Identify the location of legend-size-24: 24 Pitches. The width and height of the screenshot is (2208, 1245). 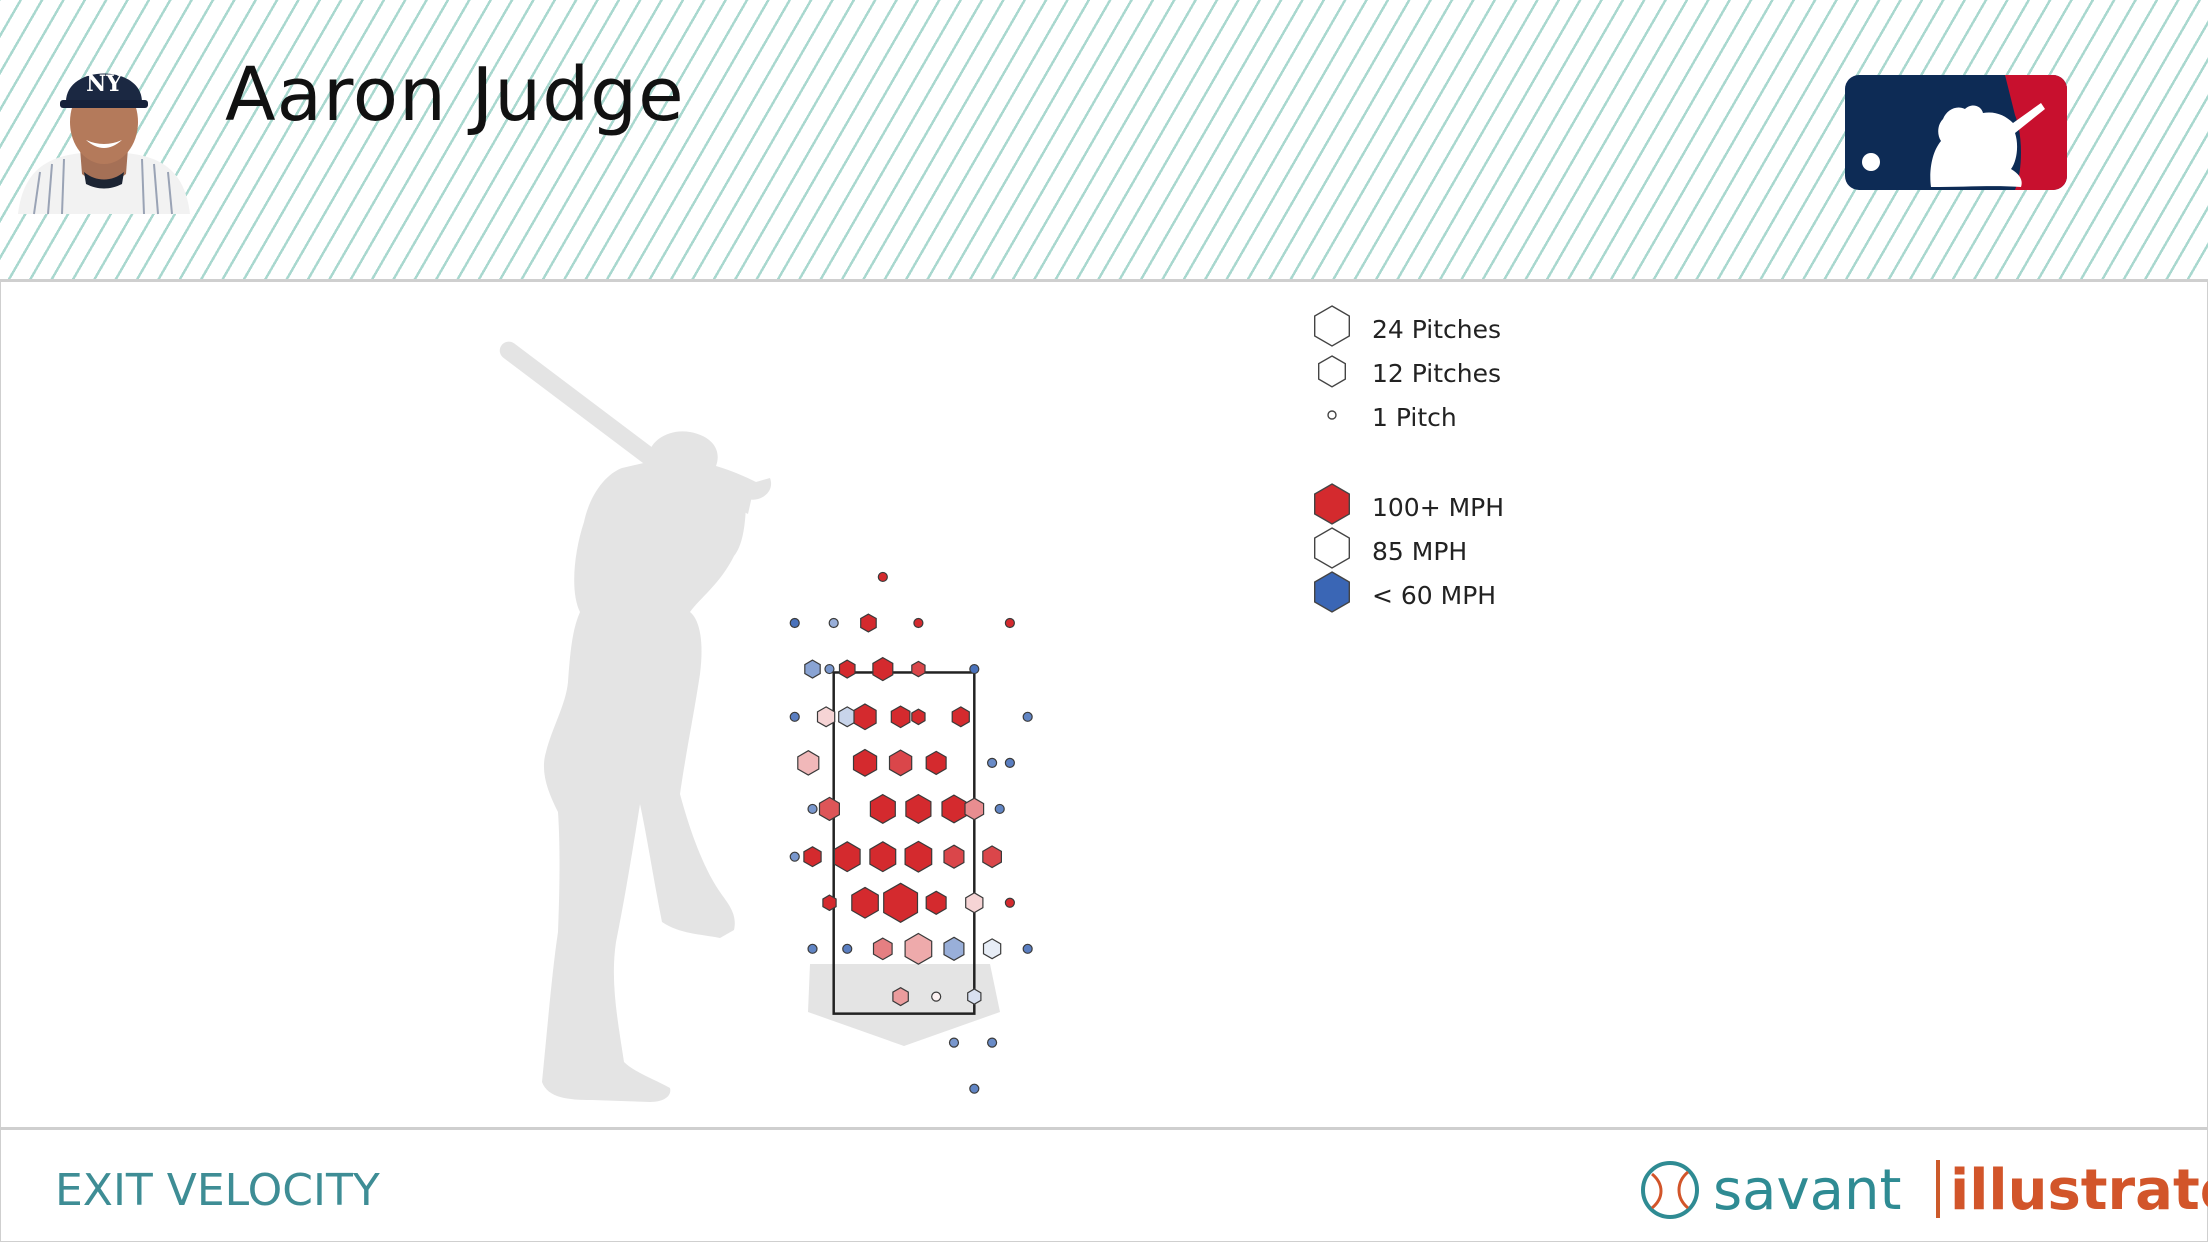
(1430, 327).